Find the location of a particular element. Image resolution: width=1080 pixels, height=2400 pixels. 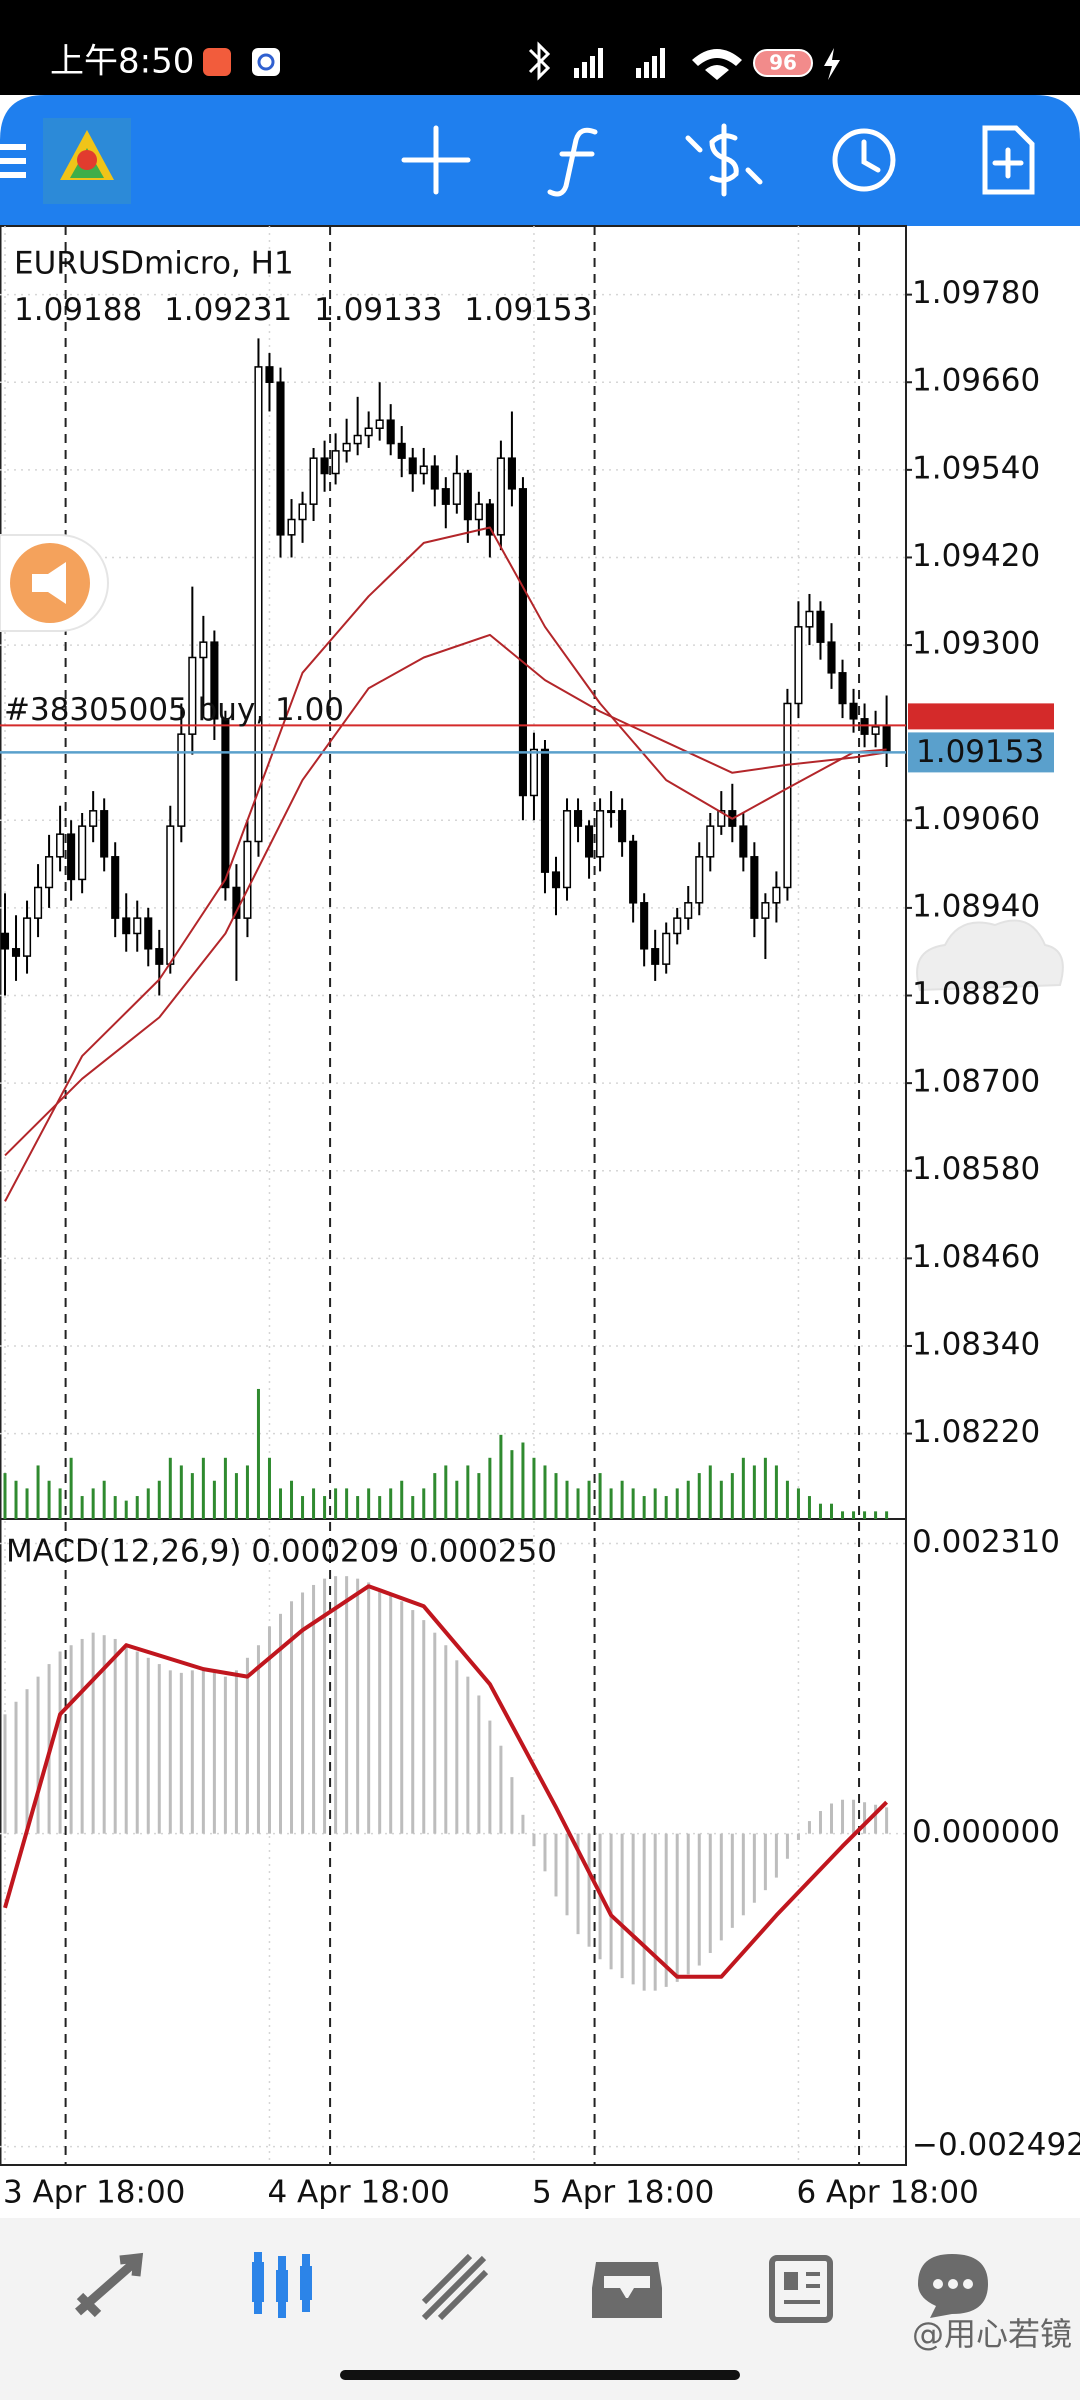

timeframe-button is located at coordinates (864, 160).